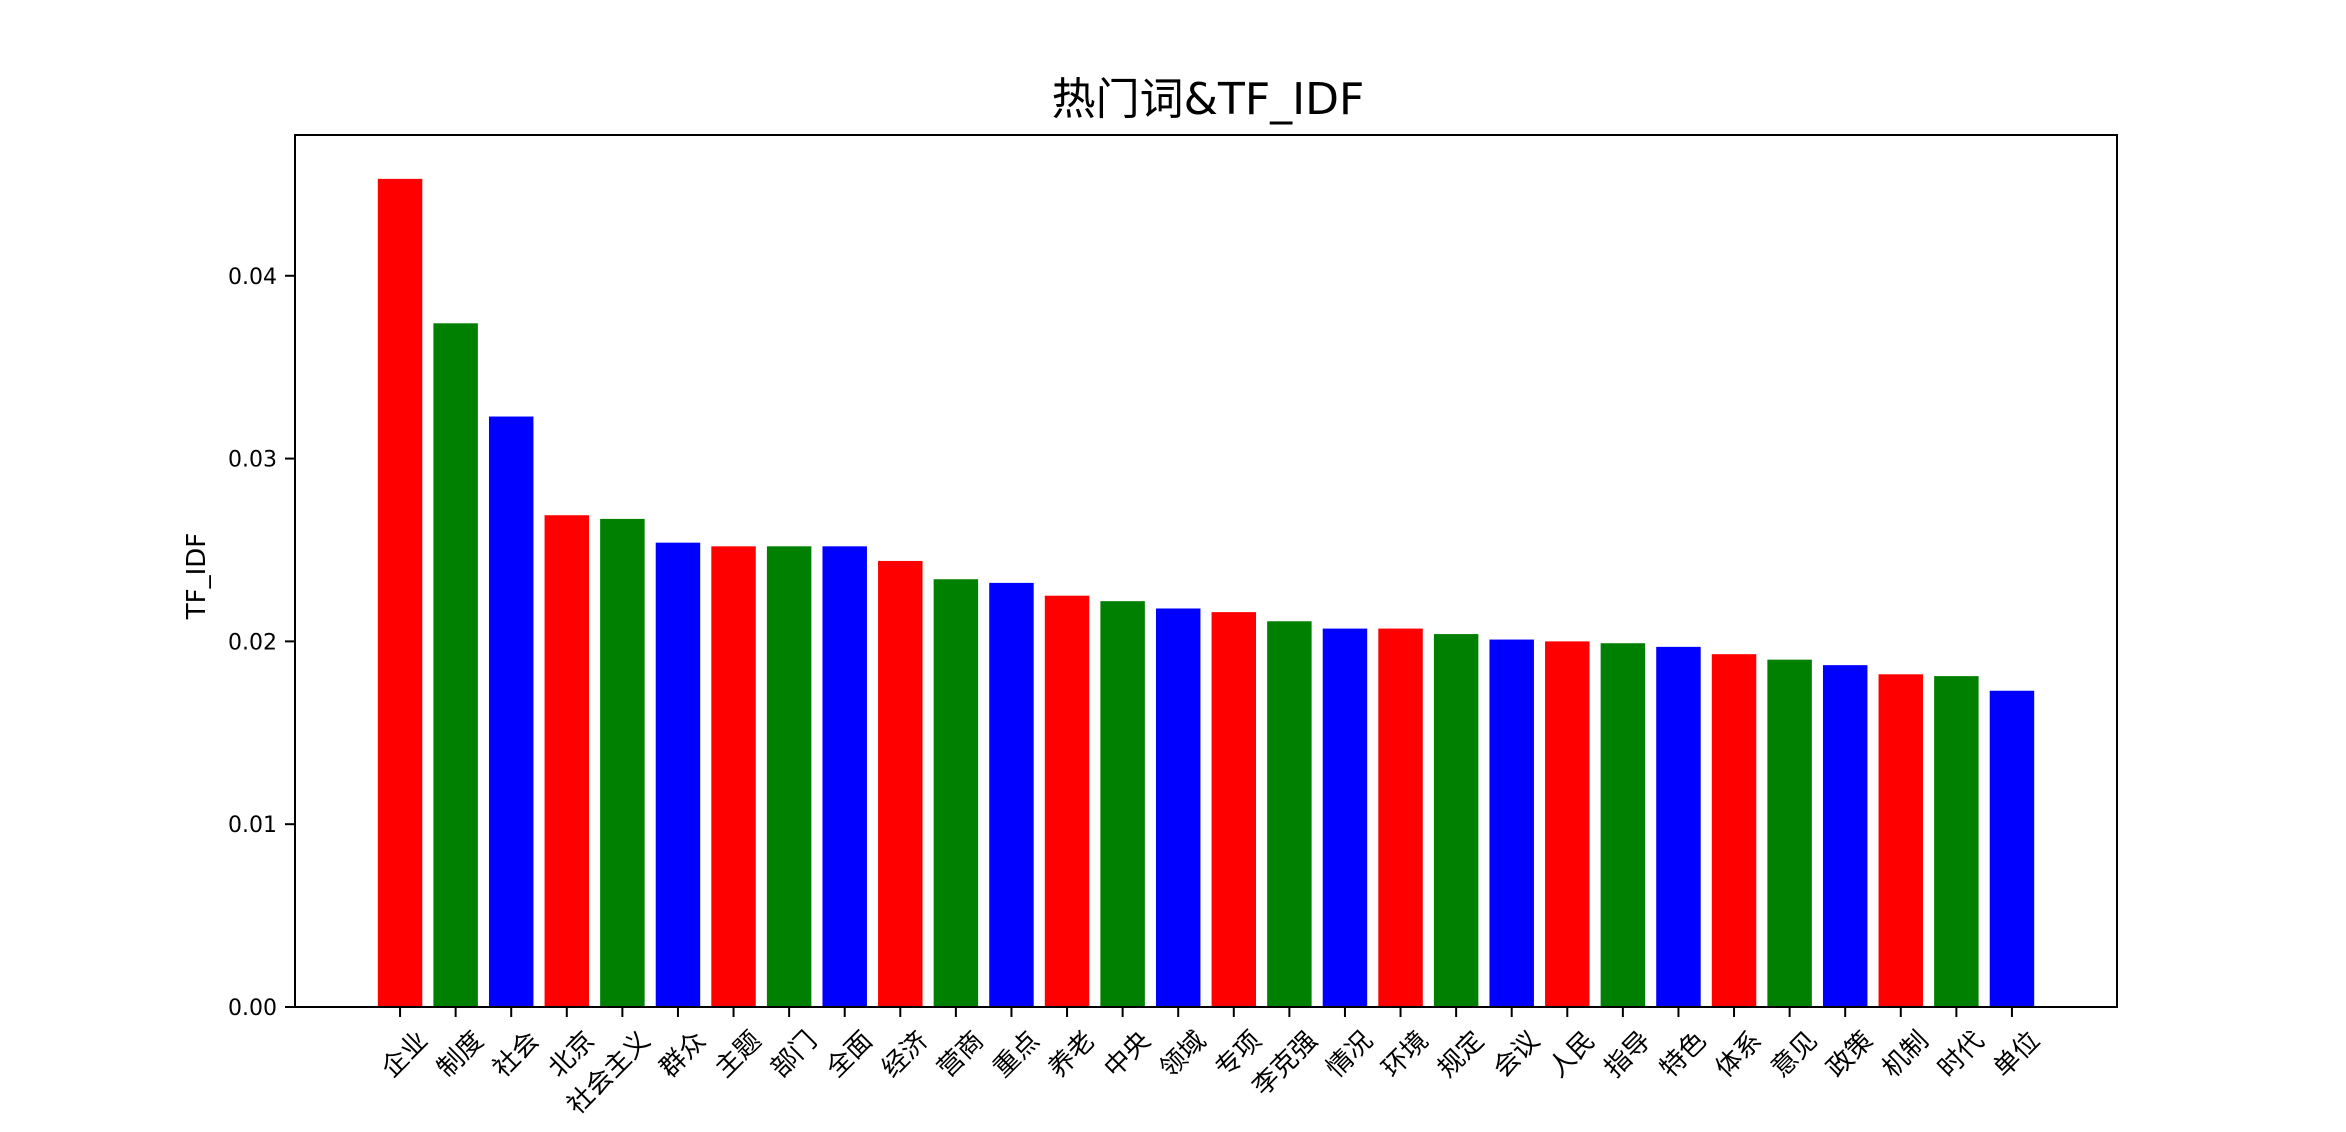 Image resolution: width=2346 pixels, height=1132 pixels. I want to click on y-tick-label: 0.00, so click(252, 1008).